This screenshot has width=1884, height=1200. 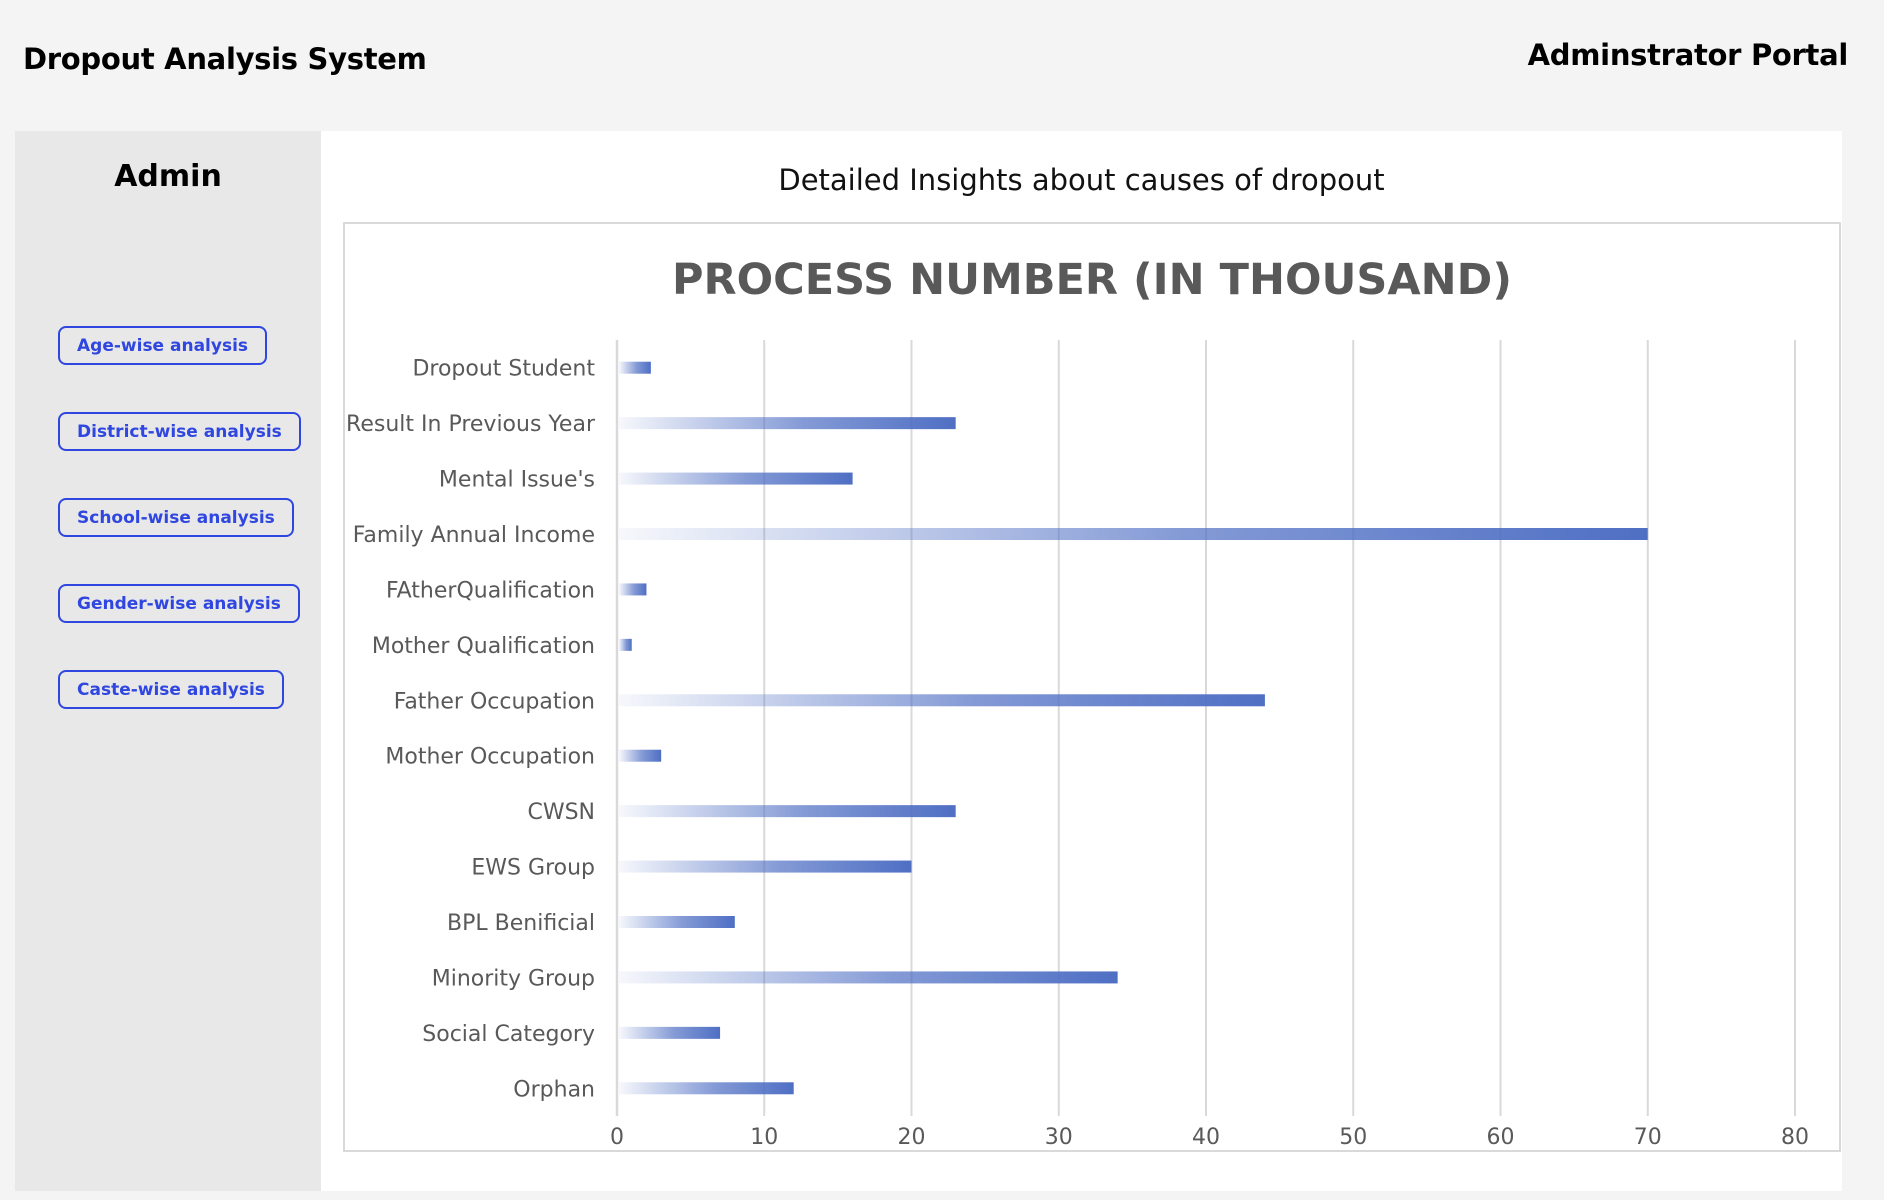 What do you see at coordinates (179, 603) in the screenshot?
I see `gender-wise-analysis-button: Gender-wise analysis` at bounding box center [179, 603].